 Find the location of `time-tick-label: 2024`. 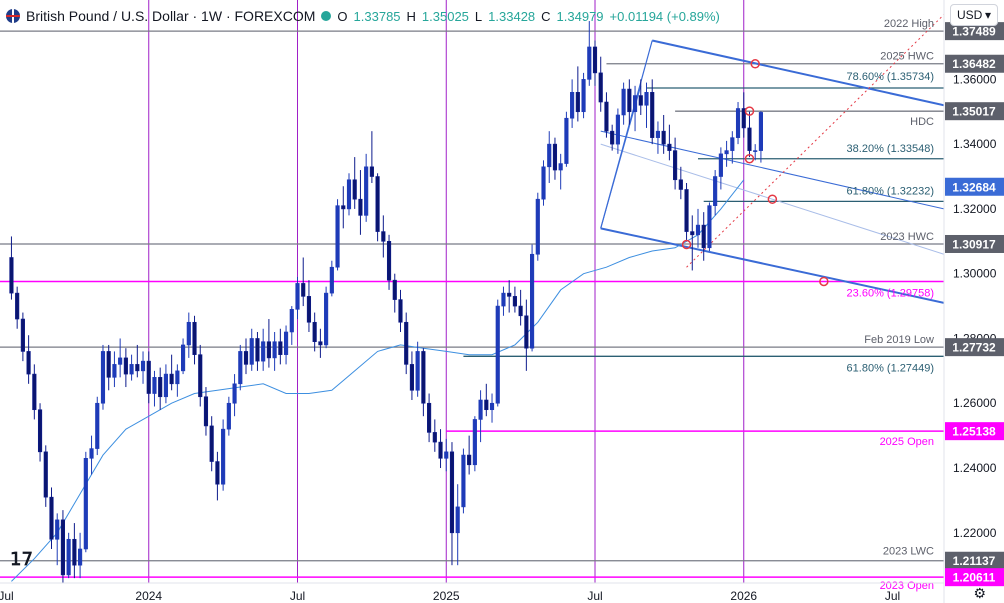

time-tick-label: 2024 is located at coordinates (148, 596).